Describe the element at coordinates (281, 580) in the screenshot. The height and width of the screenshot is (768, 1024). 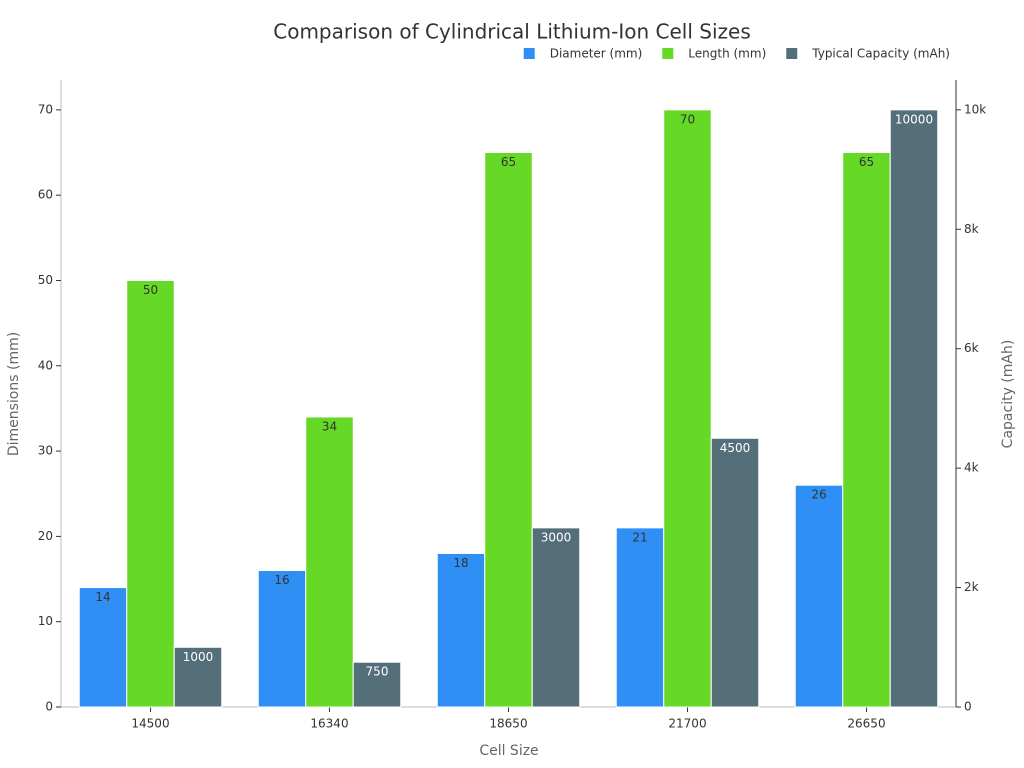
I see `data-label: 16` at that location.